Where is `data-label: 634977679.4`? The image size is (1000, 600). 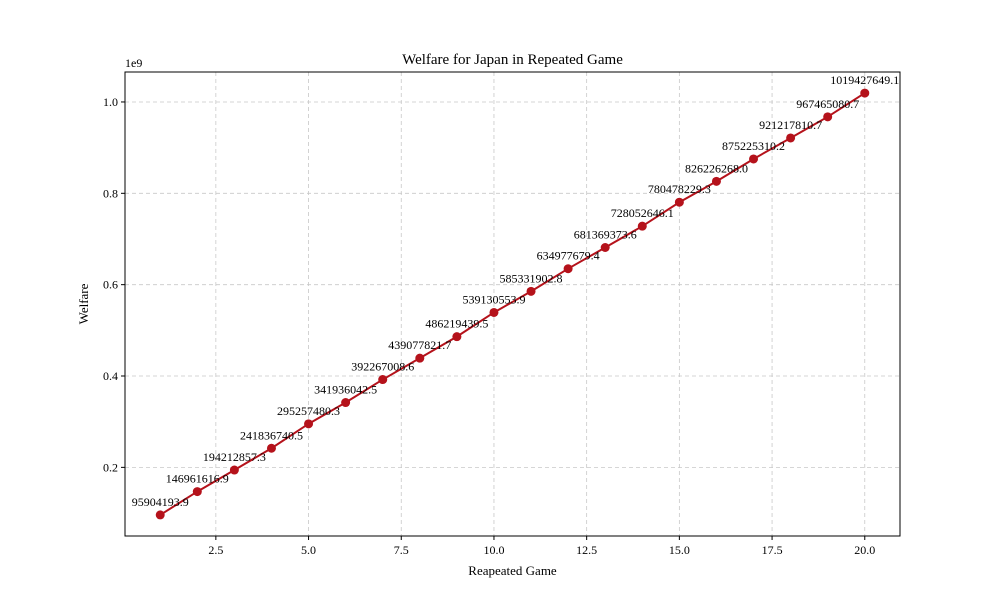
data-label: 634977679.4 is located at coordinates (568, 256).